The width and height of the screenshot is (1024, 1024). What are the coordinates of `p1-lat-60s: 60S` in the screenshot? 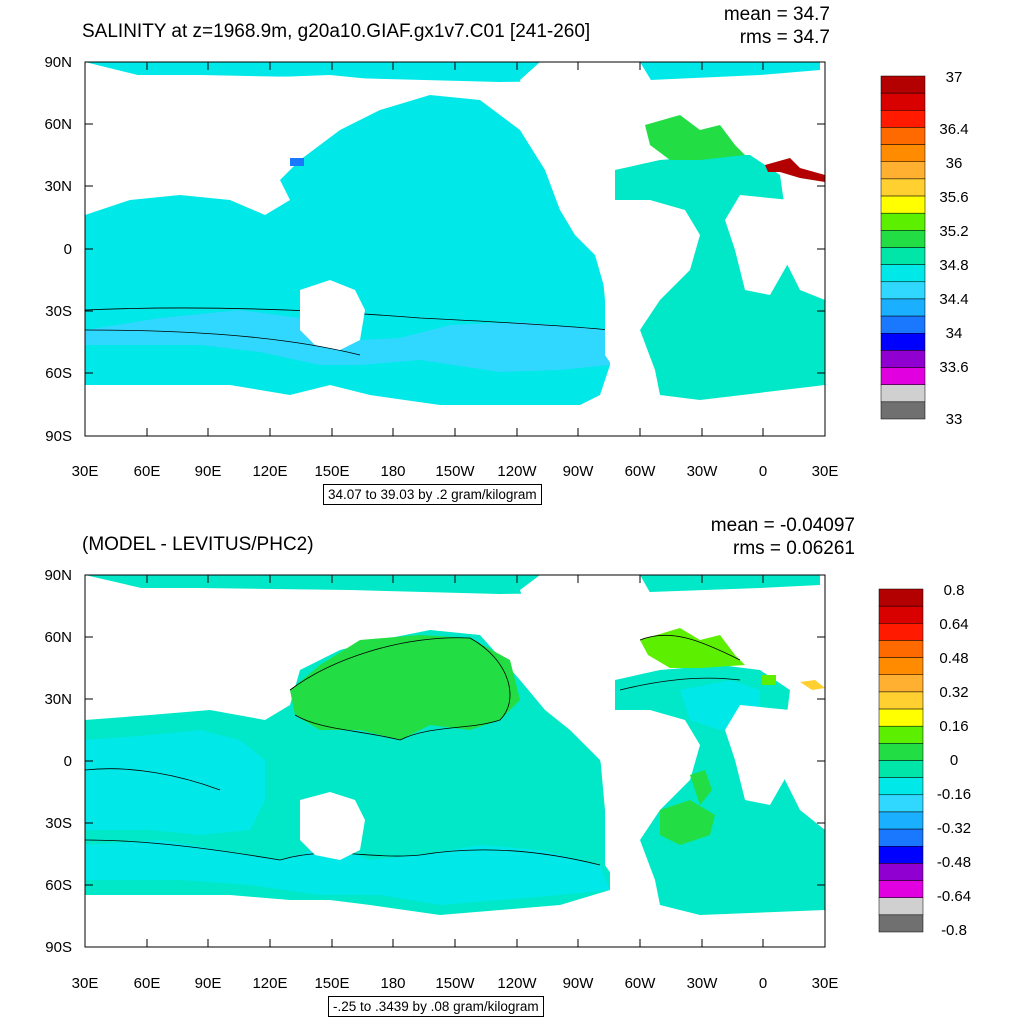 It's located at (58, 373).